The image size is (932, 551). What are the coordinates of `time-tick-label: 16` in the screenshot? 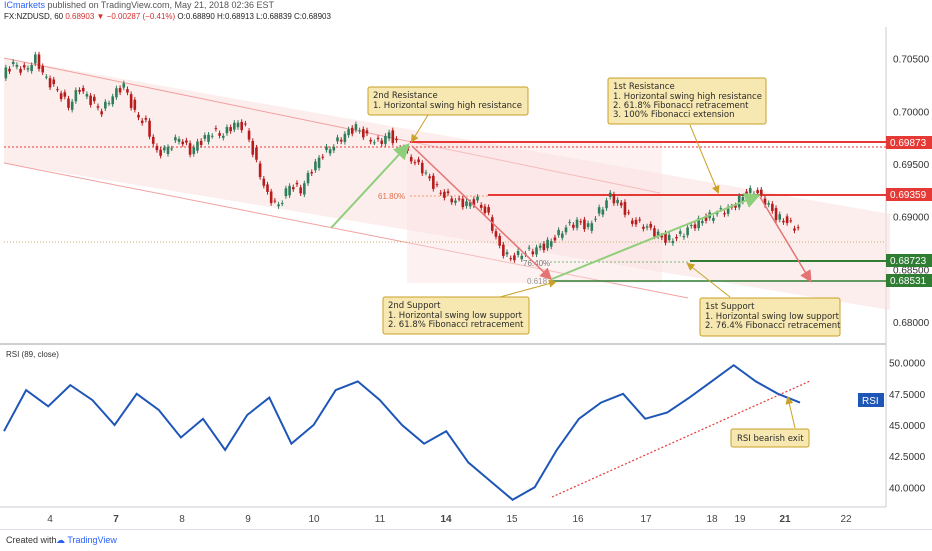 It's located at (578, 519).